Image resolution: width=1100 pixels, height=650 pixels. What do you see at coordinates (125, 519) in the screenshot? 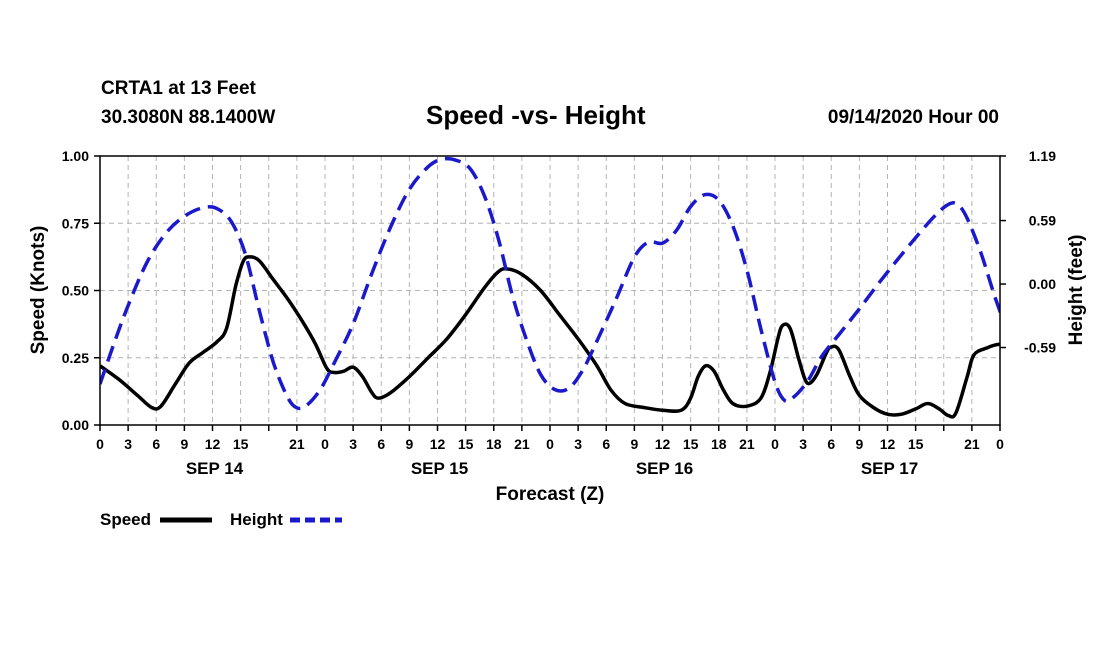
I see `legend-label-speed: Speed` at bounding box center [125, 519].